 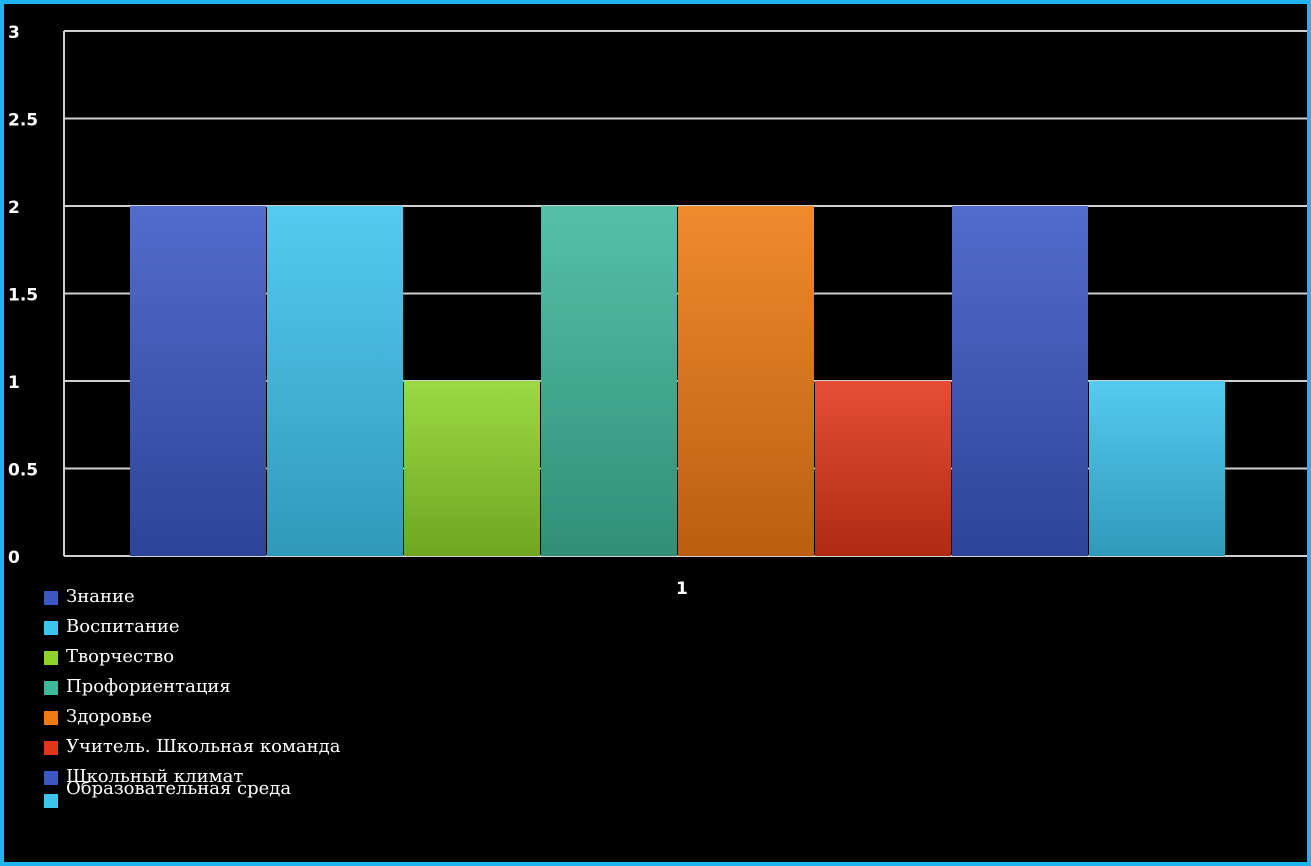 What do you see at coordinates (100, 596) in the screenshot?
I see `legend-label: Знание` at bounding box center [100, 596].